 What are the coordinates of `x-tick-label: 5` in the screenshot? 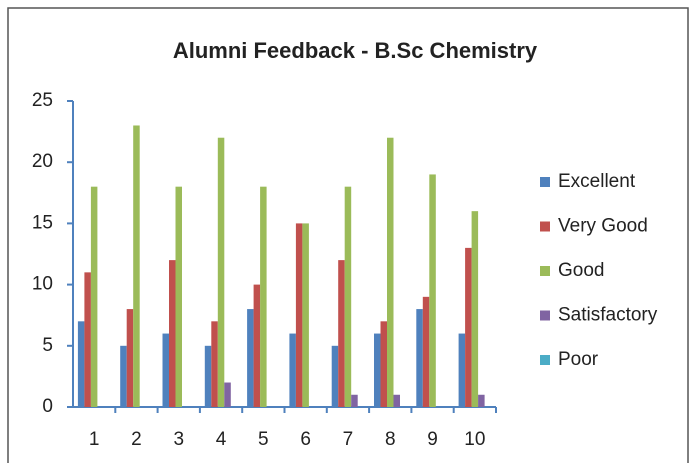 It's located at (263, 439).